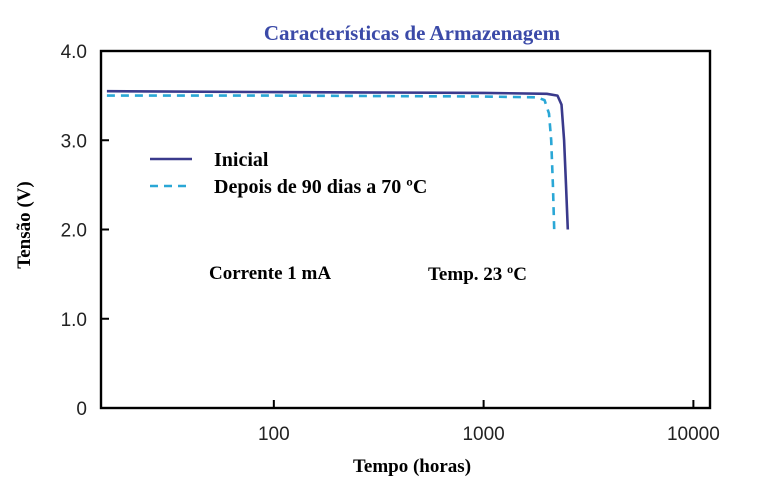  Describe the element at coordinates (693, 434) in the screenshot. I see `x-tick-label: 10000` at that location.